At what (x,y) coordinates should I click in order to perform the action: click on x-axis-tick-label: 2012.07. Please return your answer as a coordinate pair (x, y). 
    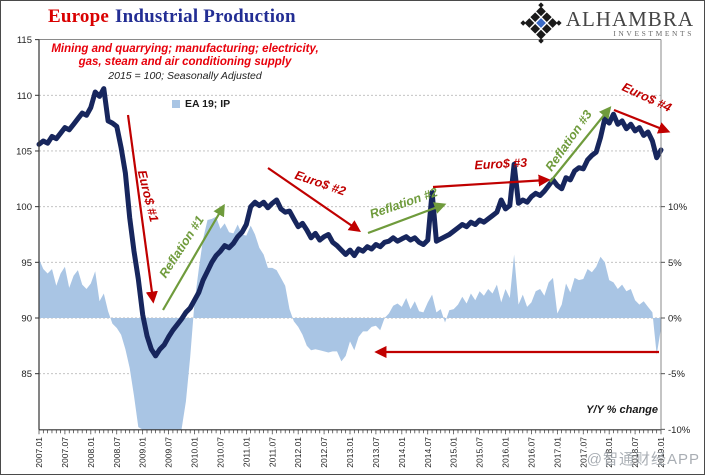
    Looking at the image, I should click on (324, 452).